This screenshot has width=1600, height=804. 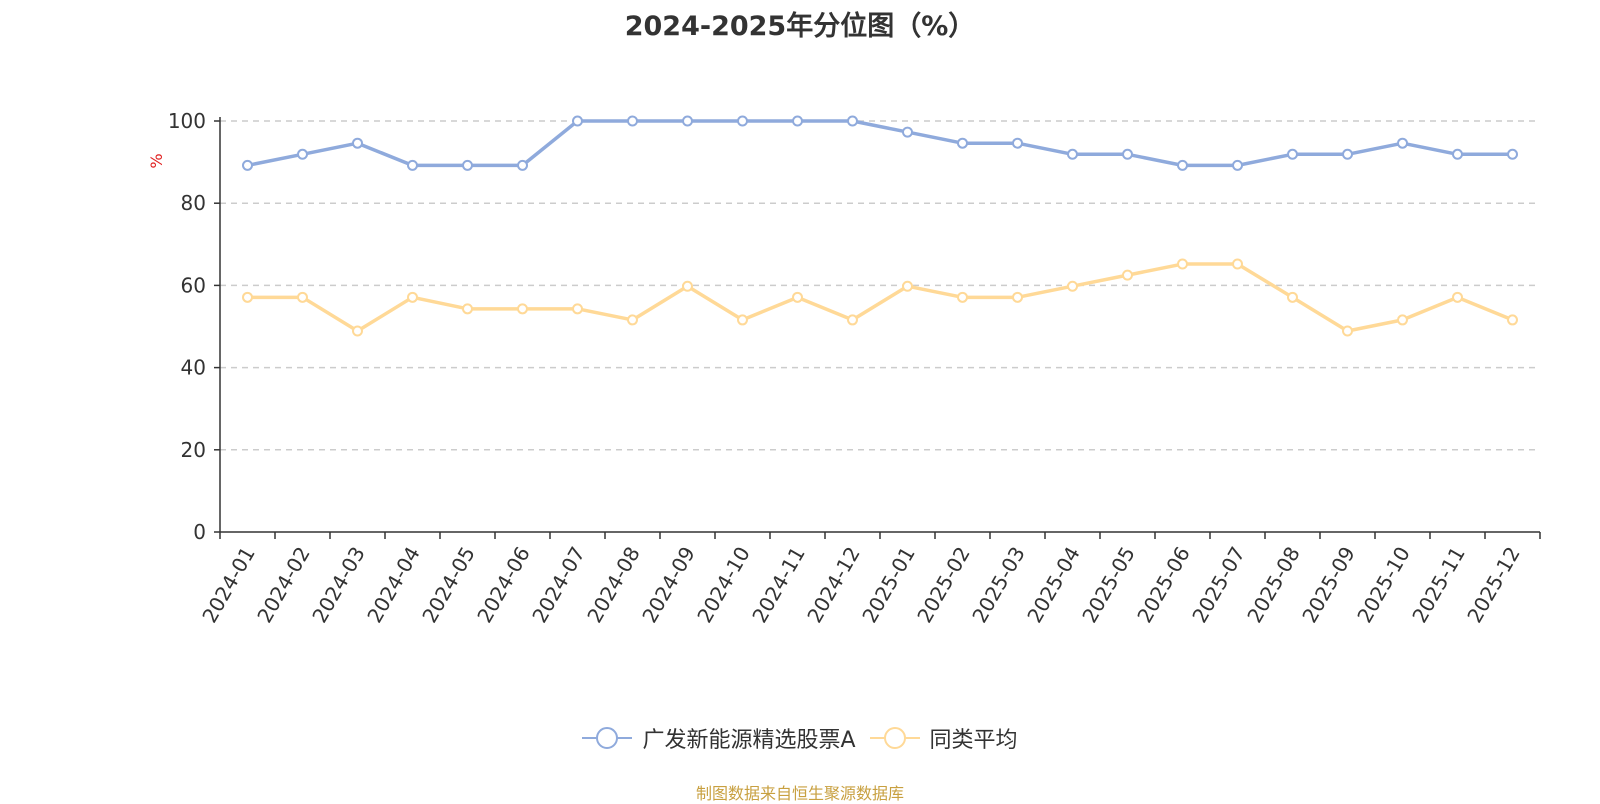 What do you see at coordinates (973, 740) in the screenshot?
I see `legend-label-series-2: 同类平均` at bounding box center [973, 740].